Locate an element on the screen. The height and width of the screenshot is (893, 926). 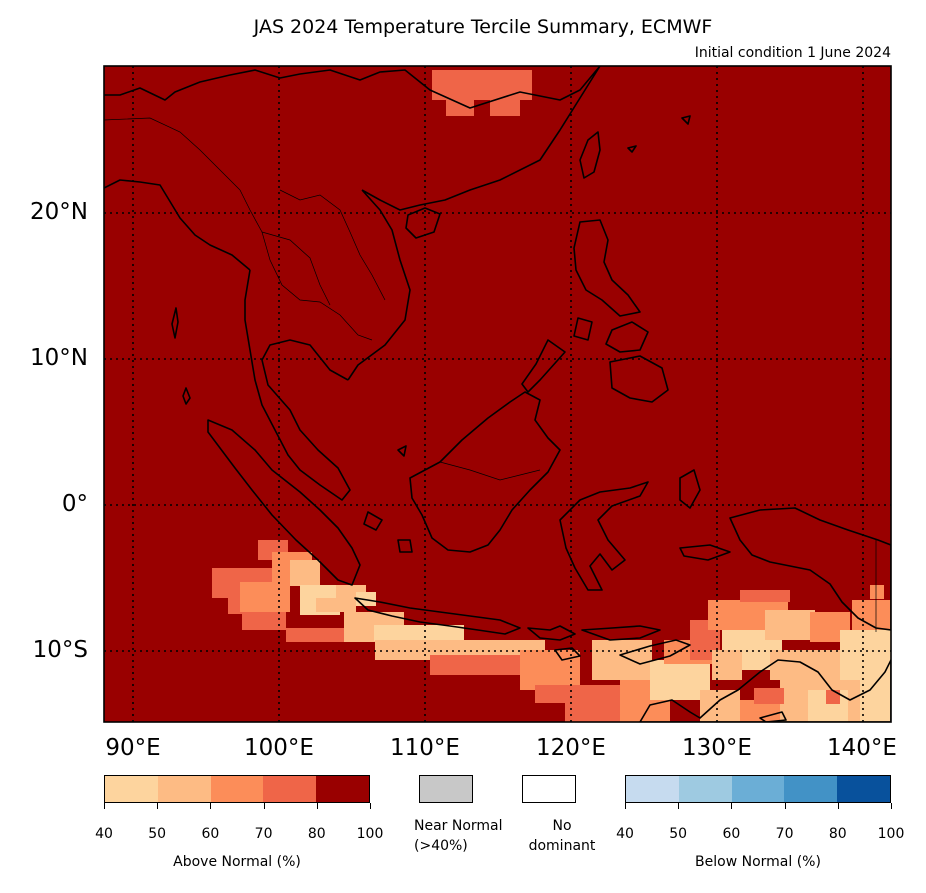
lat-label-20n: 20°N is located at coordinates (59, 212).